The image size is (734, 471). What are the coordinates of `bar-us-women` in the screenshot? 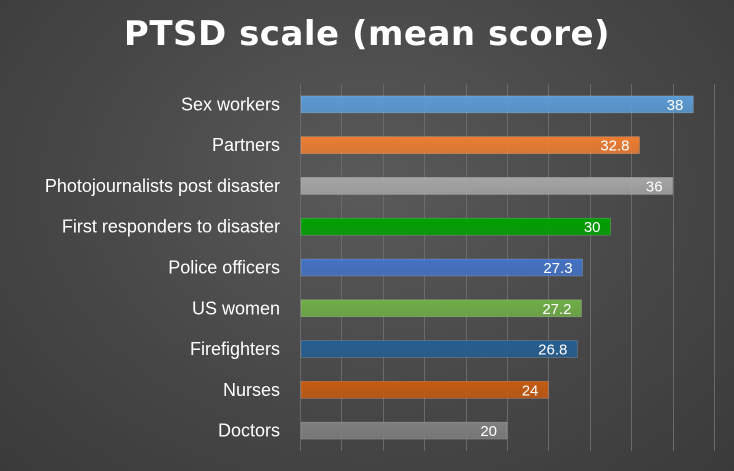 It's located at (441, 308).